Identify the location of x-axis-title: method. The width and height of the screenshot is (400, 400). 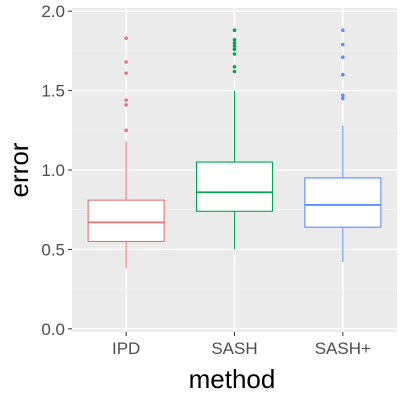
(232, 379).